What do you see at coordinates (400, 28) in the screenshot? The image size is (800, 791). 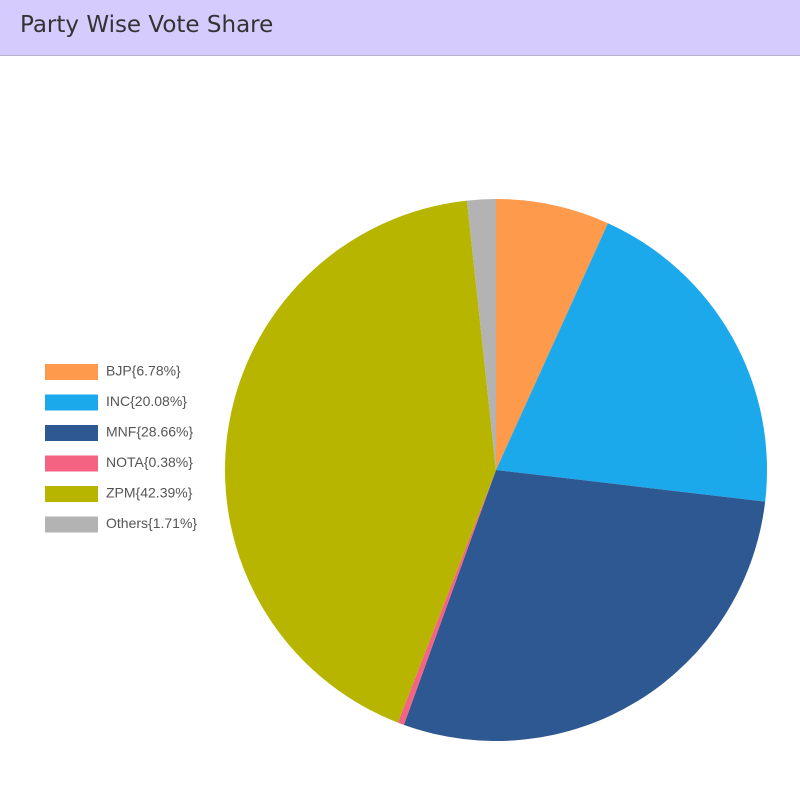 I see `header: Party Wise Vote Share` at bounding box center [400, 28].